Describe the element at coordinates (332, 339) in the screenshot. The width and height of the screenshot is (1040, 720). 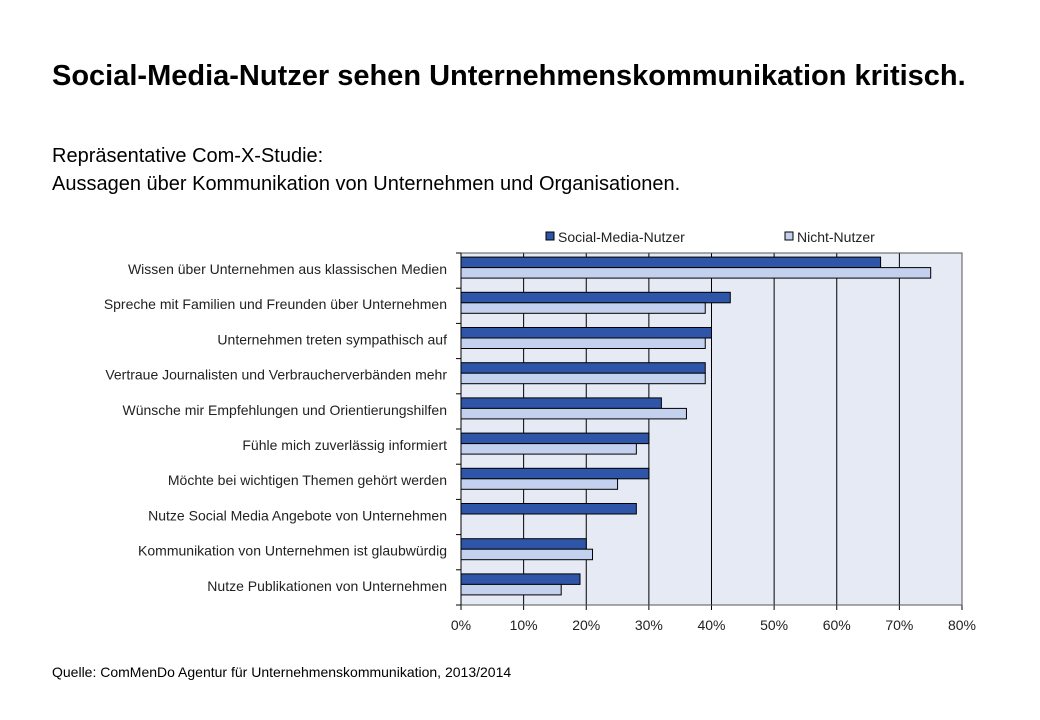
I see `category-label: Unternehmen treten sympathisch auf` at that location.